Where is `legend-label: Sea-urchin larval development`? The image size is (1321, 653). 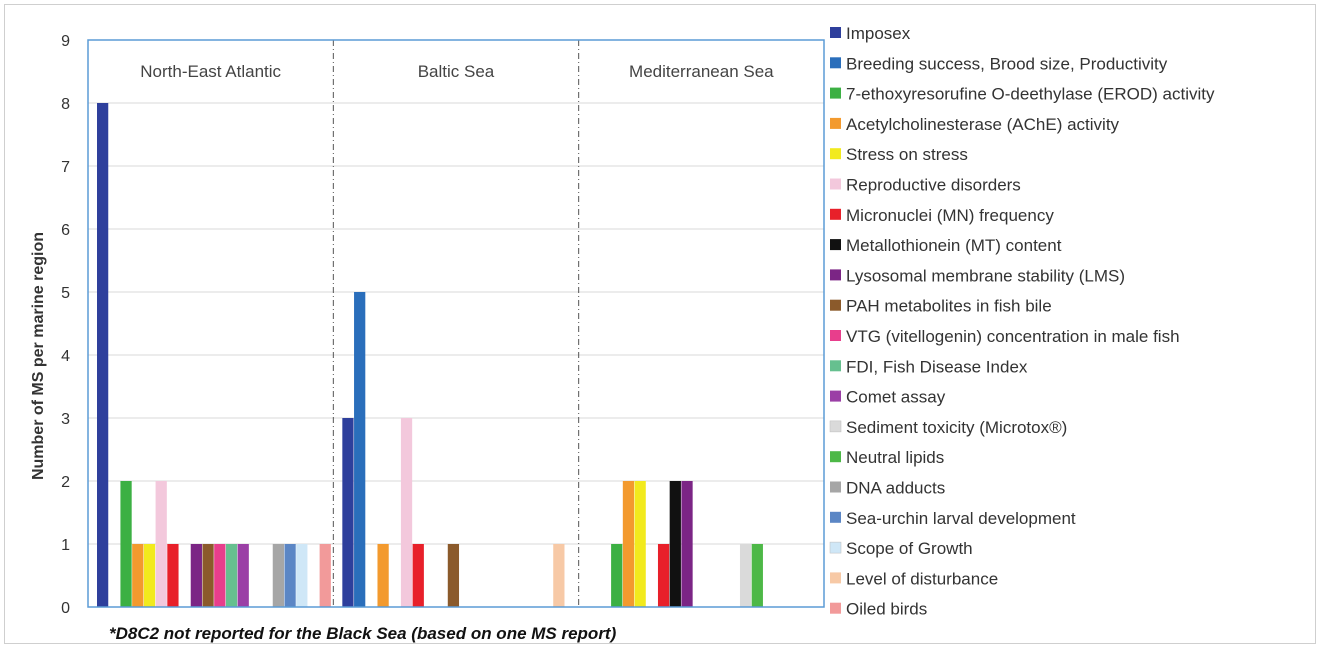 legend-label: Sea-urchin larval development is located at coordinates (961, 518).